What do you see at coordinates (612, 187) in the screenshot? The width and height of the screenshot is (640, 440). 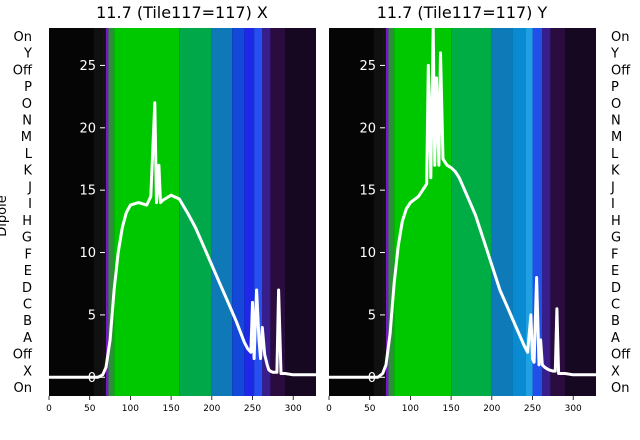 I see `category-label: J` at bounding box center [612, 187].